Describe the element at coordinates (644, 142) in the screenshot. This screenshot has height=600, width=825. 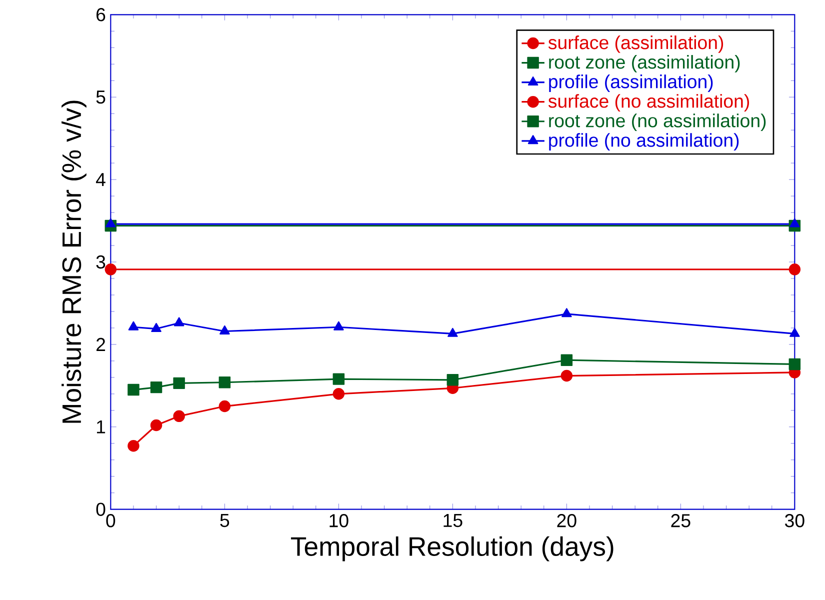
I see `legend-label: profile (no assimilation)` at that location.